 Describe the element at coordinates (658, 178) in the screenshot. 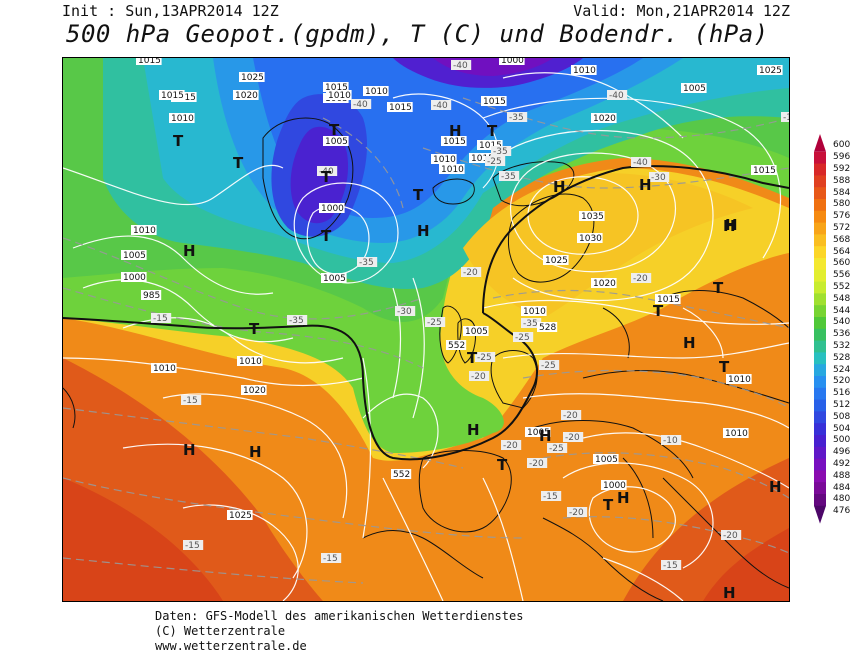

I see `temperature-label: -30` at that location.